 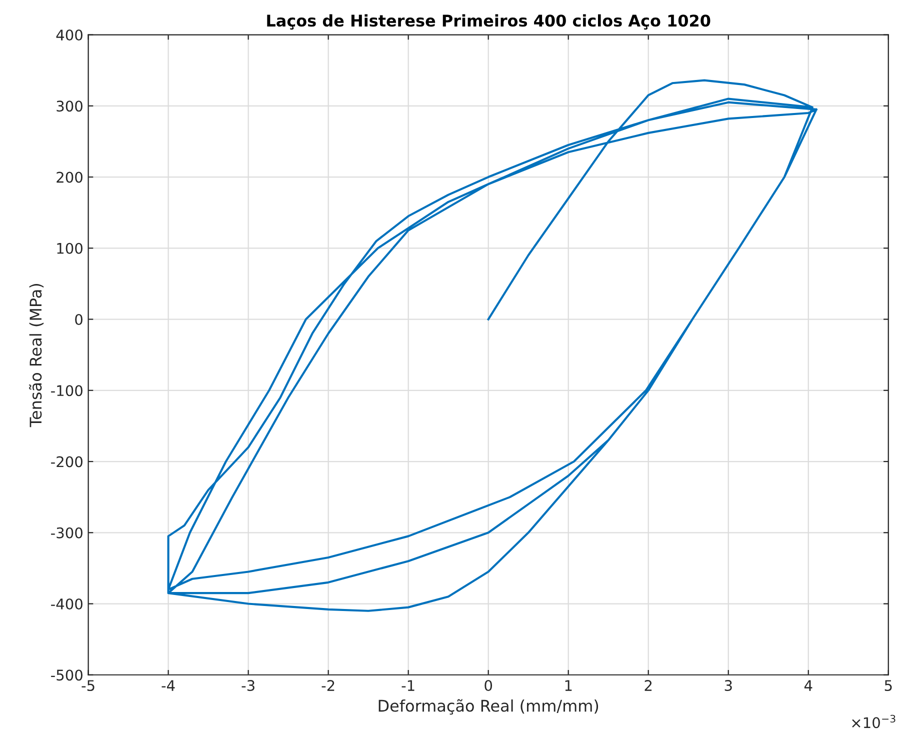 I want to click on x-tick-label: -3, so click(x=248, y=686).